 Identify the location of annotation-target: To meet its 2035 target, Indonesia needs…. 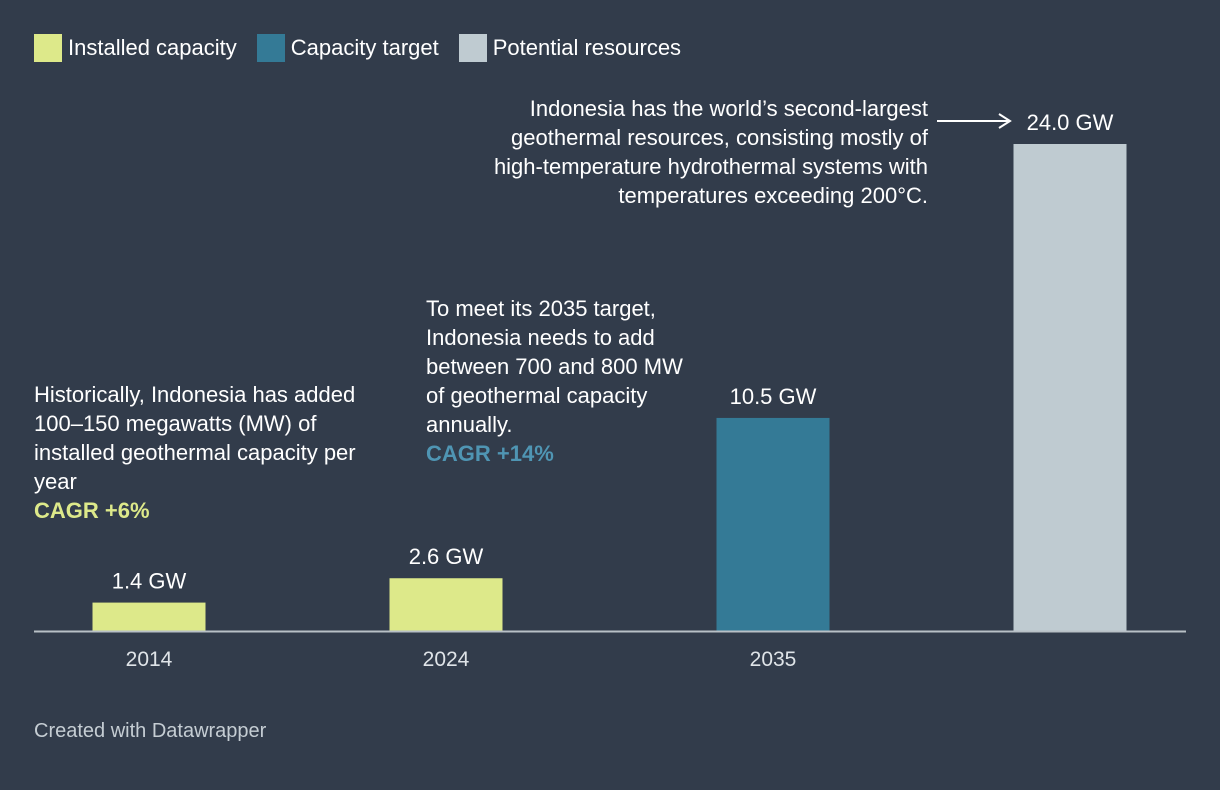
(563, 381).